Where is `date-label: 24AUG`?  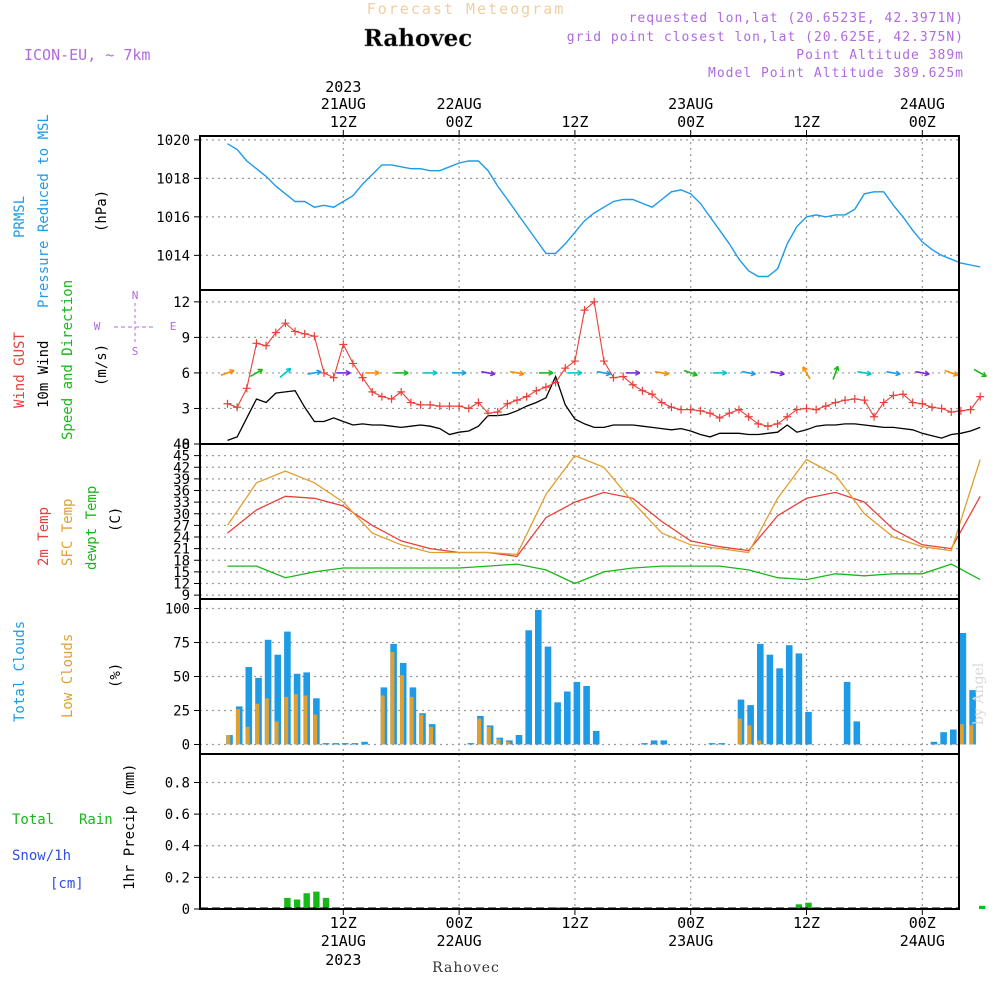
date-label: 24AUG is located at coordinates (922, 104).